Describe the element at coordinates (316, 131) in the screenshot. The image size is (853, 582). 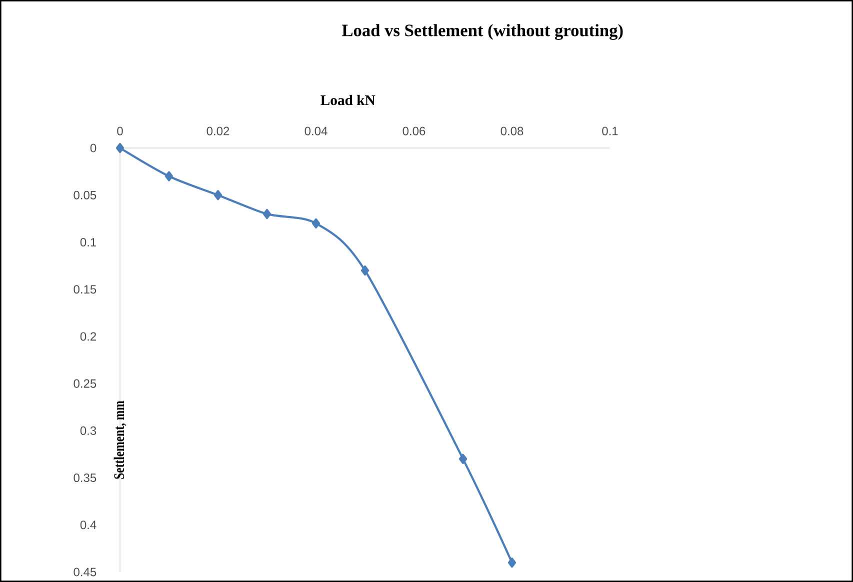
I see `x-tick-label: 0.04` at that location.